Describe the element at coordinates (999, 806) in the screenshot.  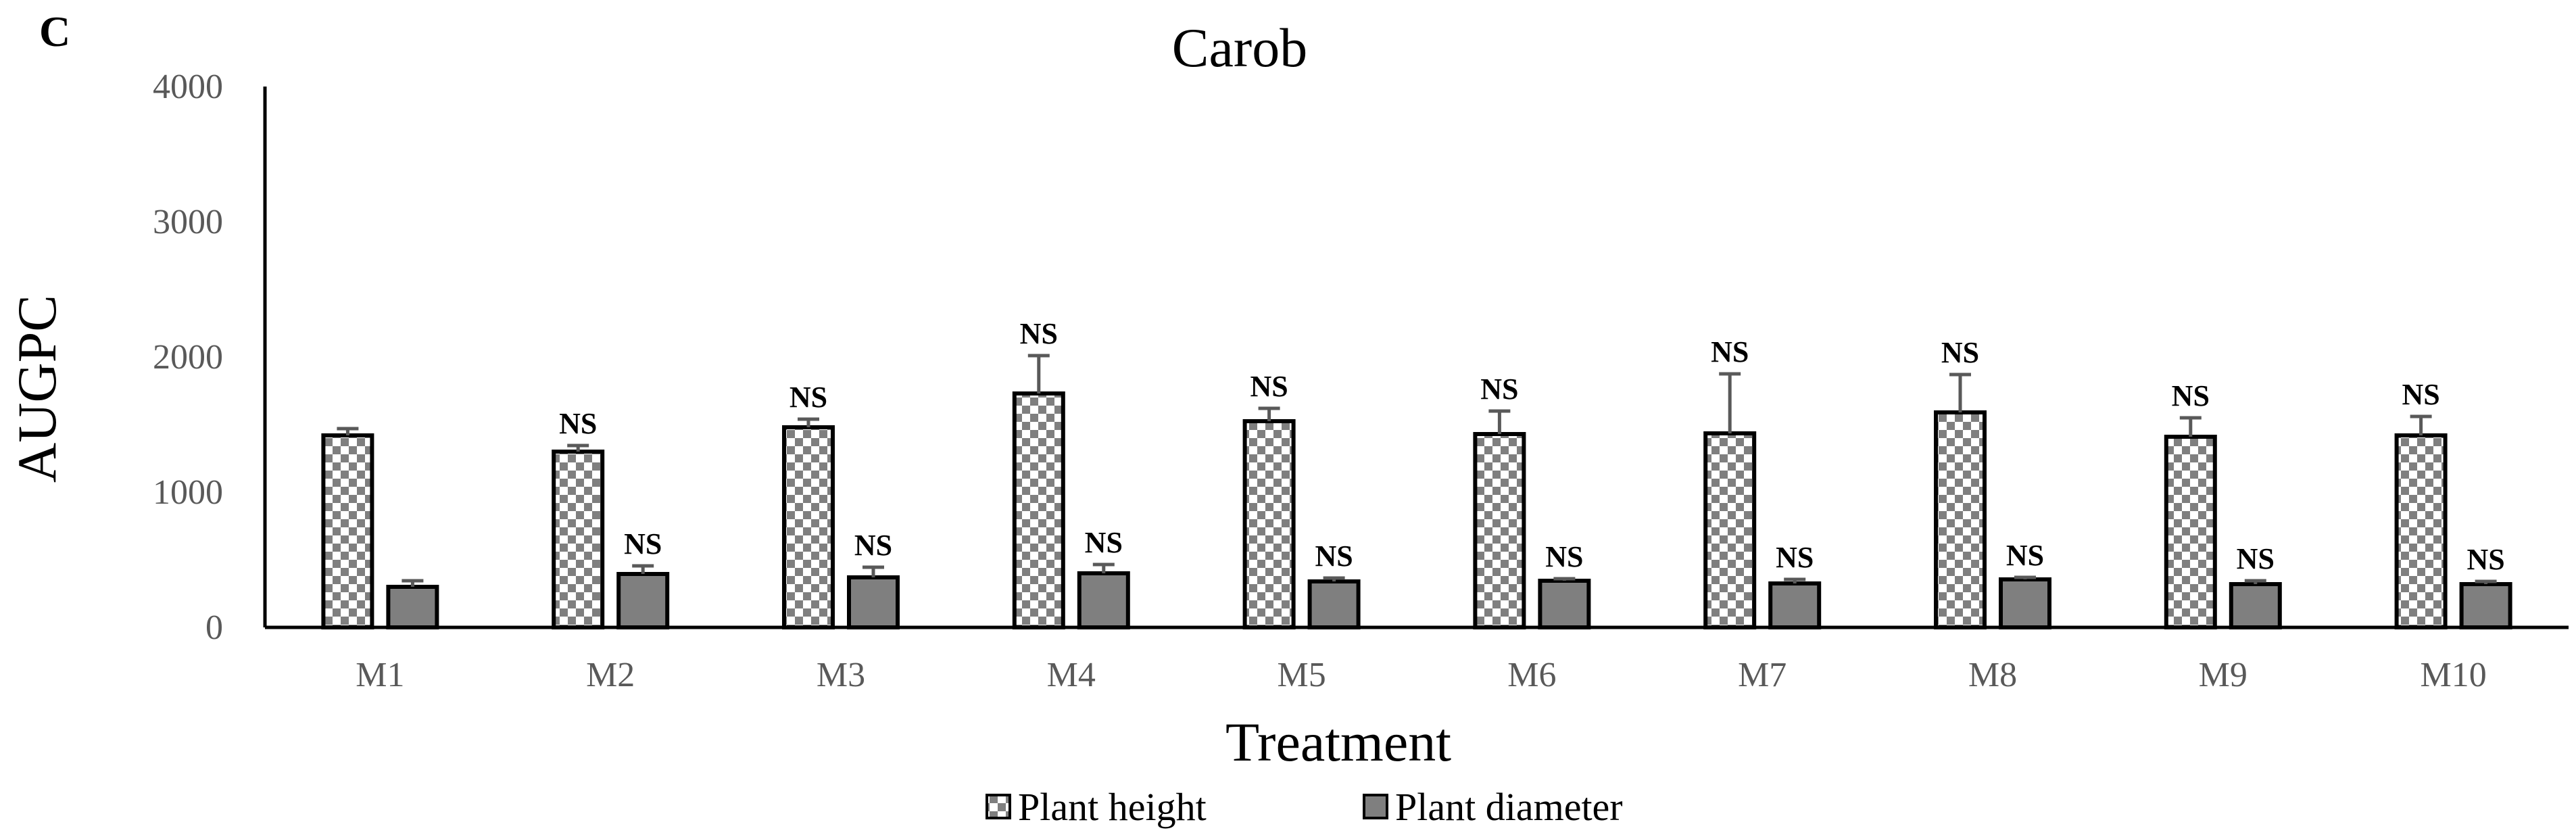
I see `legend-swatch-plant-height` at that location.